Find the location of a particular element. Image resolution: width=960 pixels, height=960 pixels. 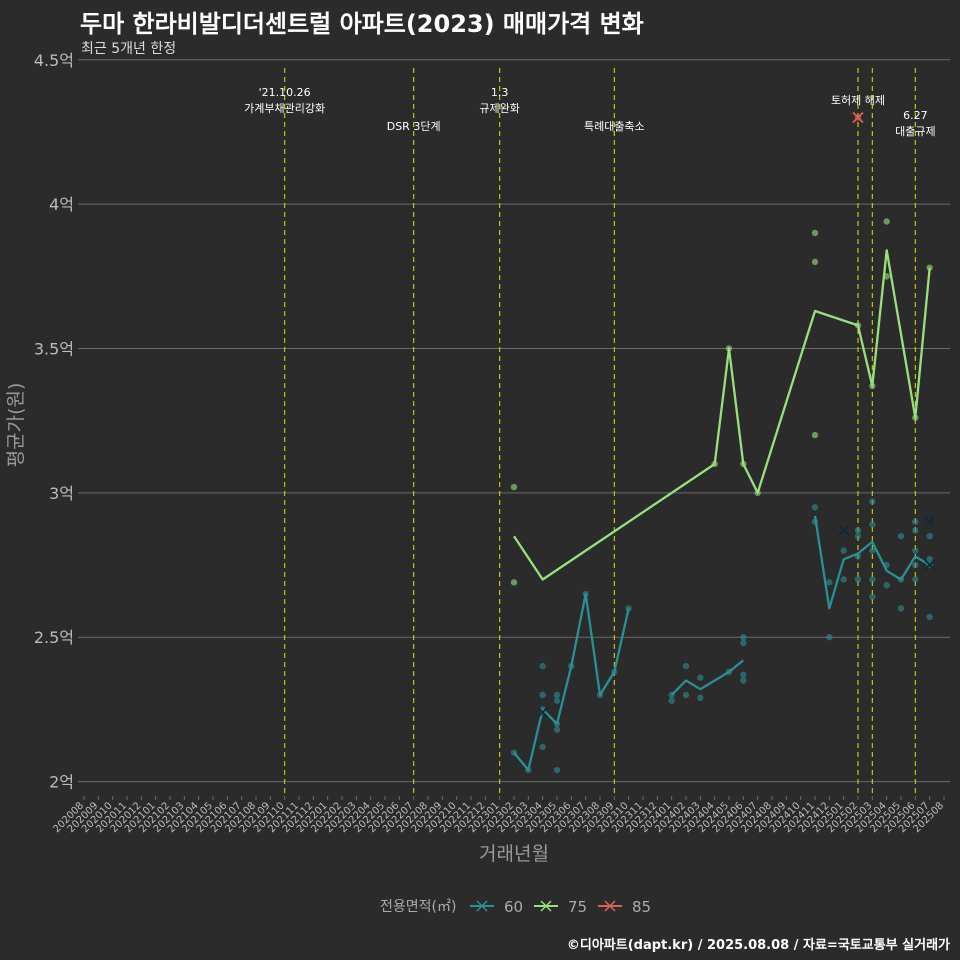

legend-title: 전용면적(㎡) is located at coordinates (418, 907).